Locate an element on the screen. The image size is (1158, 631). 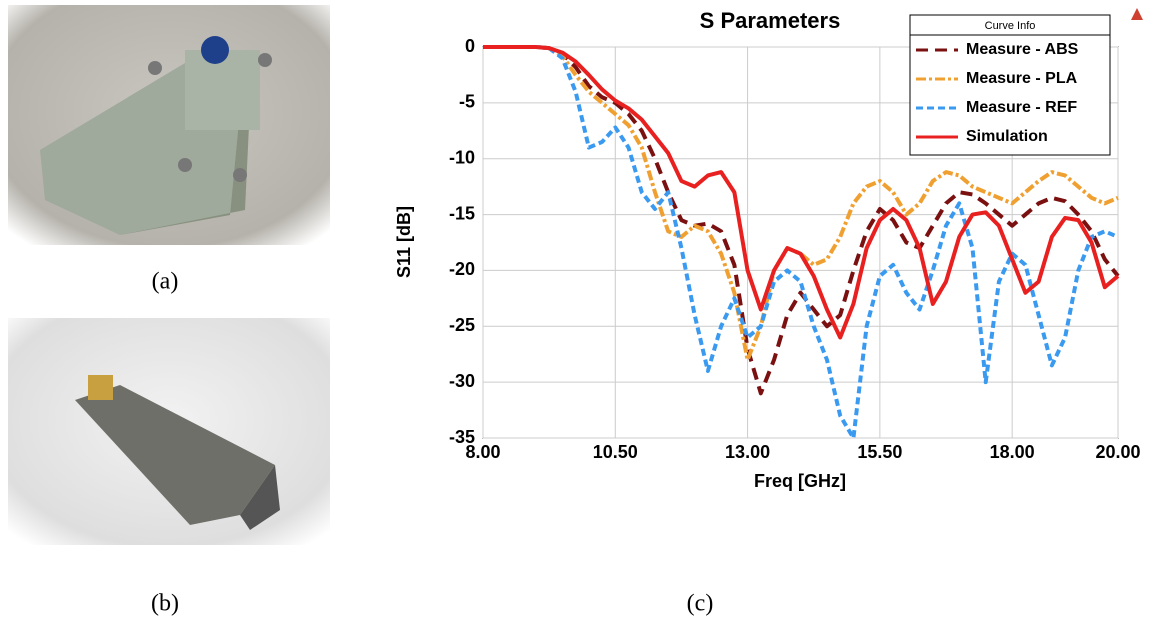
x-tick-label: 13.00 is located at coordinates (747, 452).